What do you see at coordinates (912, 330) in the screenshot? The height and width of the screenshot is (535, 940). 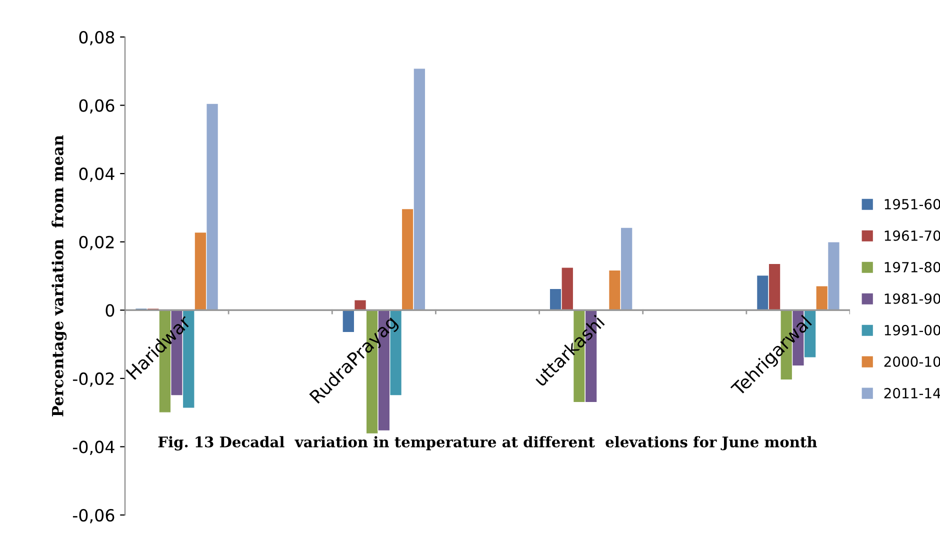 I see `legend-label: 1991-00` at bounding box center [912, 330].